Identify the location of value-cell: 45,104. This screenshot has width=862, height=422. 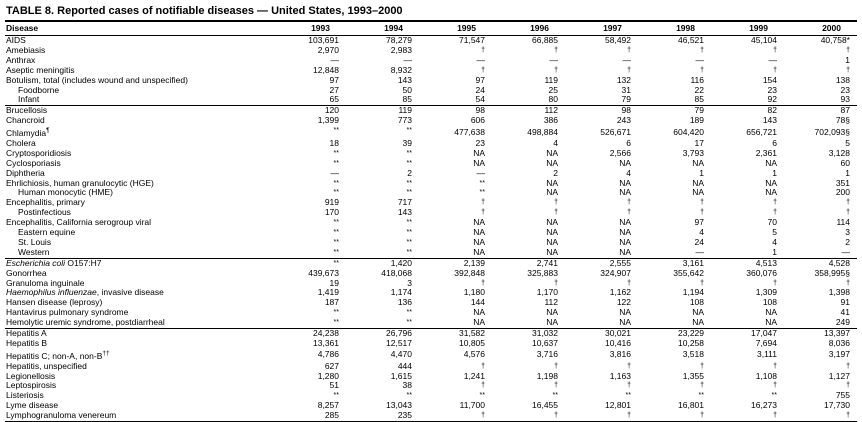
(764, 40).